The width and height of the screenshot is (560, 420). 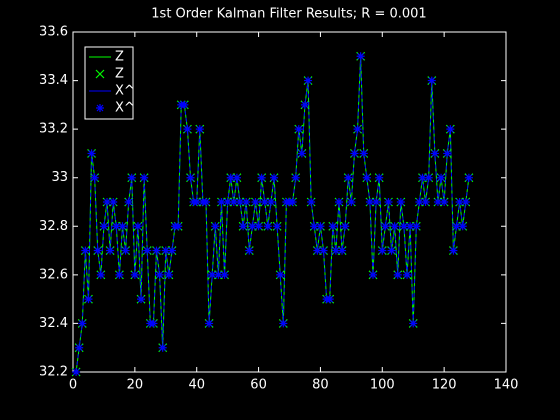 I want to click on x-tick-label: 60, so click(x=258, y=385).